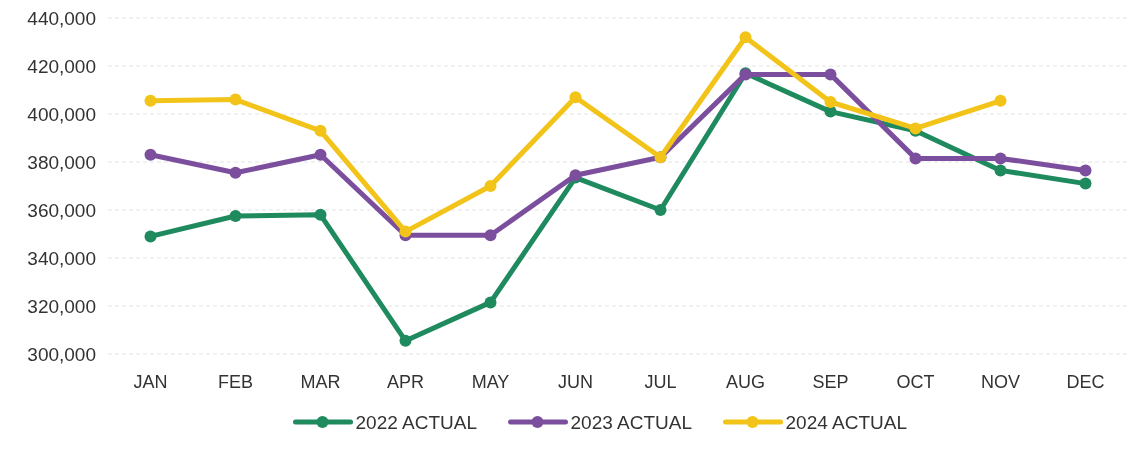 Image resolution: width=1144 pixels, height=452 pixels. I want to click on x-tick-label: JUN, so click(575, 382).